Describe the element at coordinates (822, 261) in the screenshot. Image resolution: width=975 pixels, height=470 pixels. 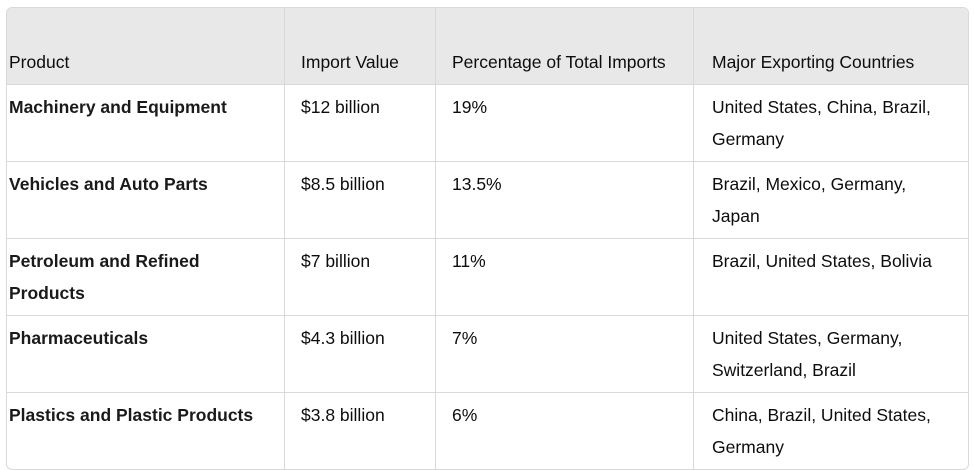
I see `cell-exporters: Brazil, United States, Bolivia` at that location.